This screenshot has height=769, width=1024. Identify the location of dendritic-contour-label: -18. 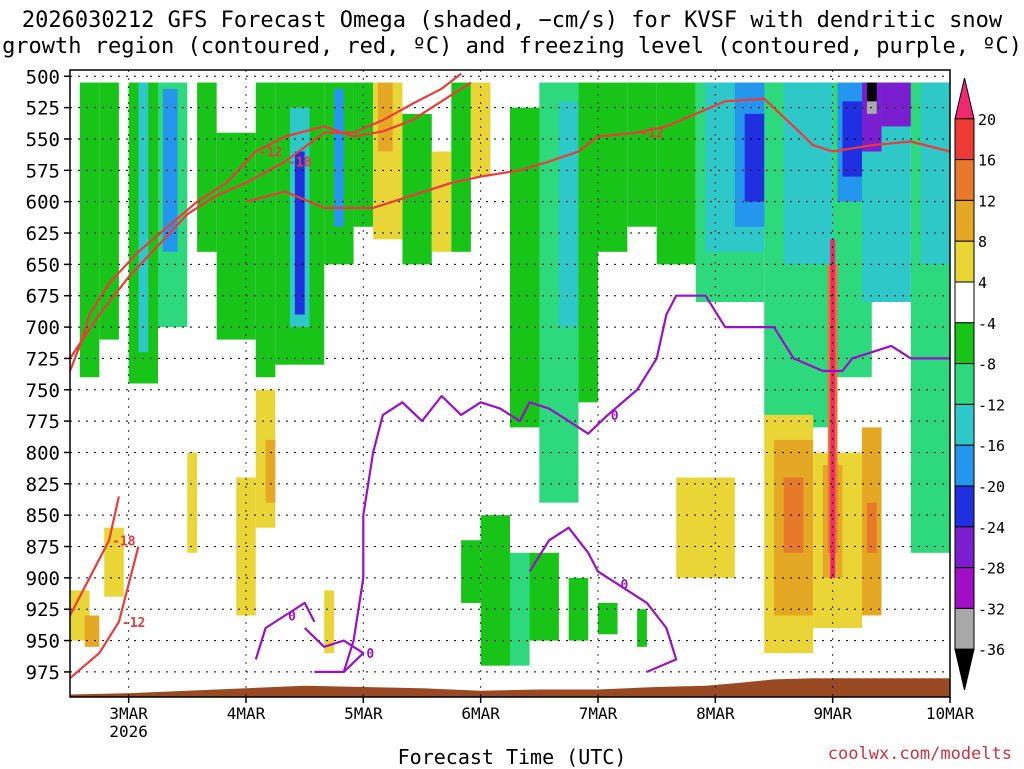
(124, 541).